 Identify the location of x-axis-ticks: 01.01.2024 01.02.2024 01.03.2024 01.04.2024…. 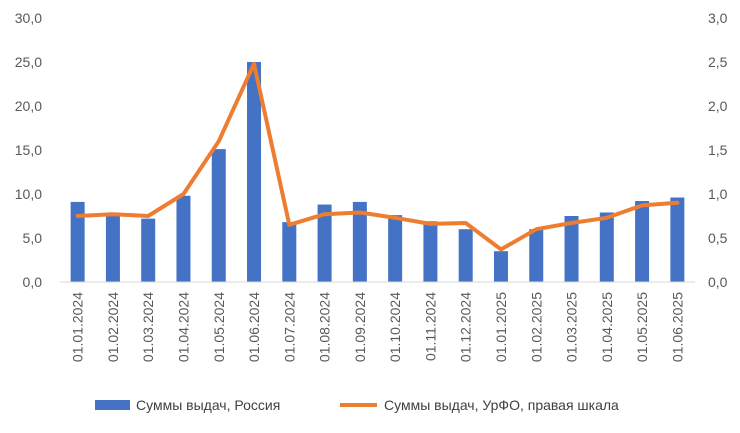
(378, 327).